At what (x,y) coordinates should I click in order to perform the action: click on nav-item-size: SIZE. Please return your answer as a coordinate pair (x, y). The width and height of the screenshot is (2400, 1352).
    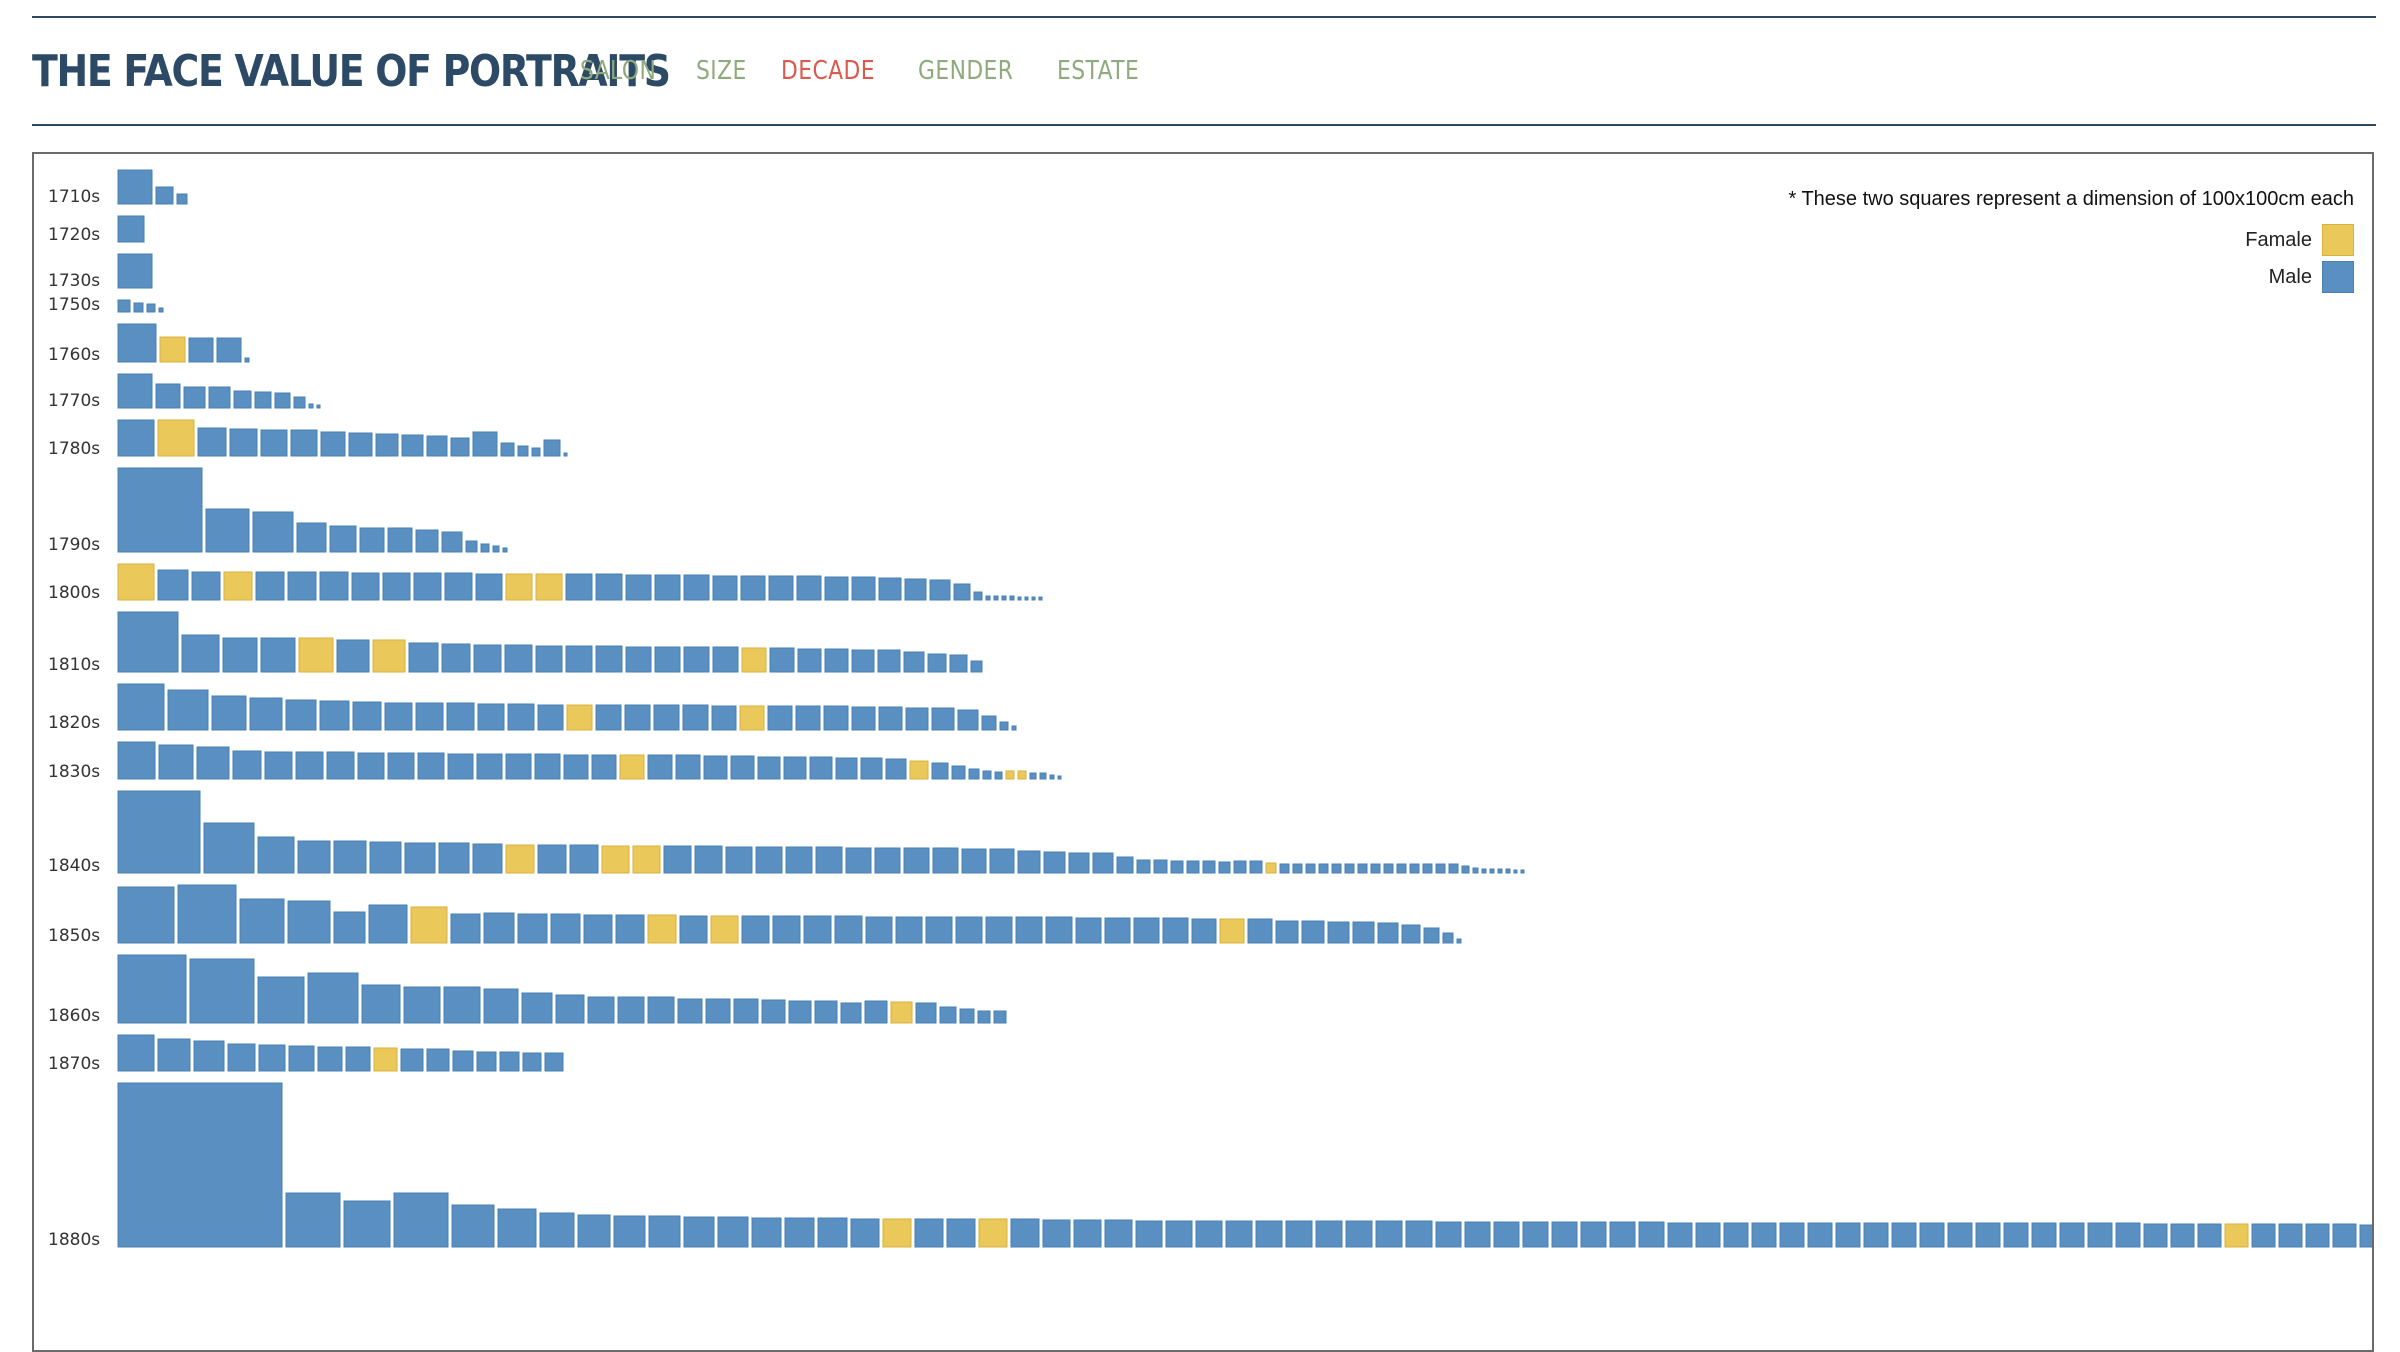
    Looking at the image, I should click on (721, 71).